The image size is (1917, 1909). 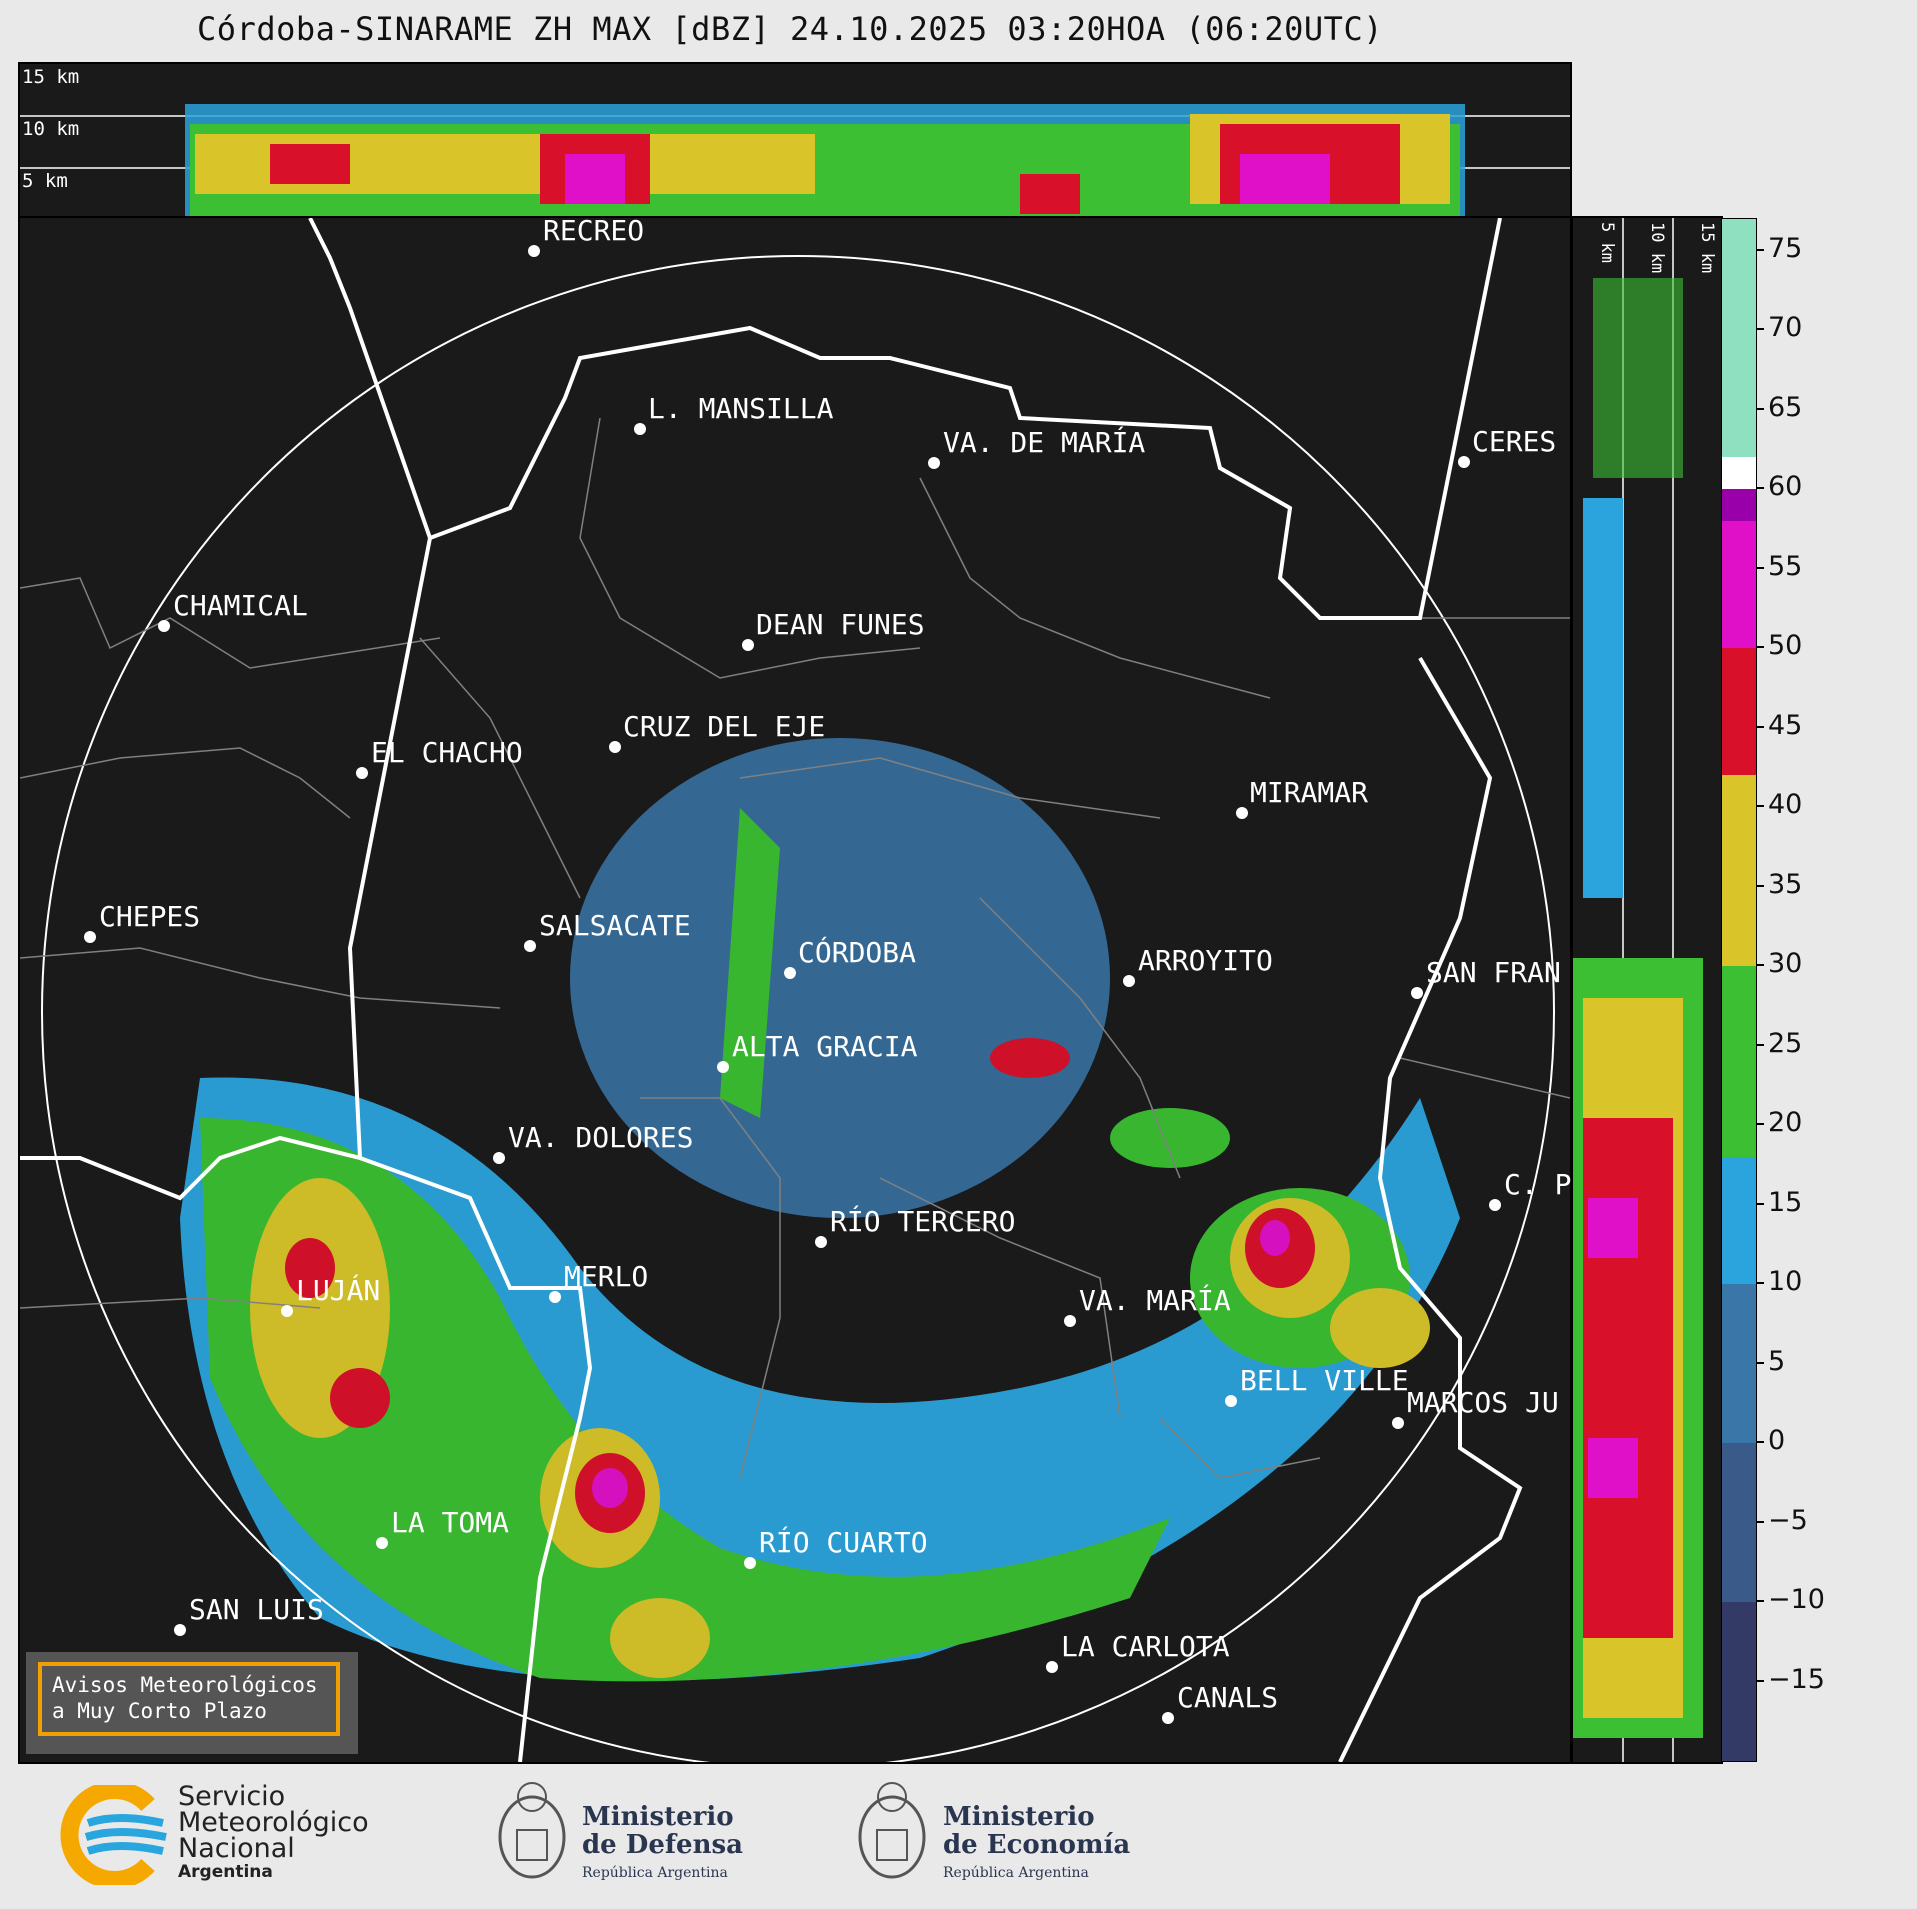 I want to click on colorbar-tick-label: 25, so click(x=1785, y=1043).